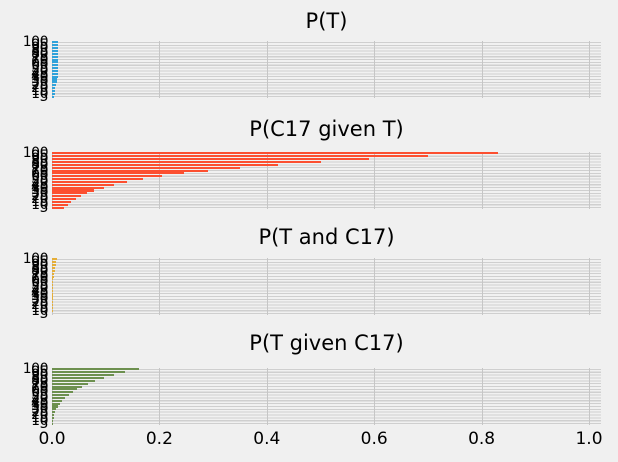  Describe the element at coordinates (267, 439) in the screenshot. I see `x-tick-label: 0.4` at that location.